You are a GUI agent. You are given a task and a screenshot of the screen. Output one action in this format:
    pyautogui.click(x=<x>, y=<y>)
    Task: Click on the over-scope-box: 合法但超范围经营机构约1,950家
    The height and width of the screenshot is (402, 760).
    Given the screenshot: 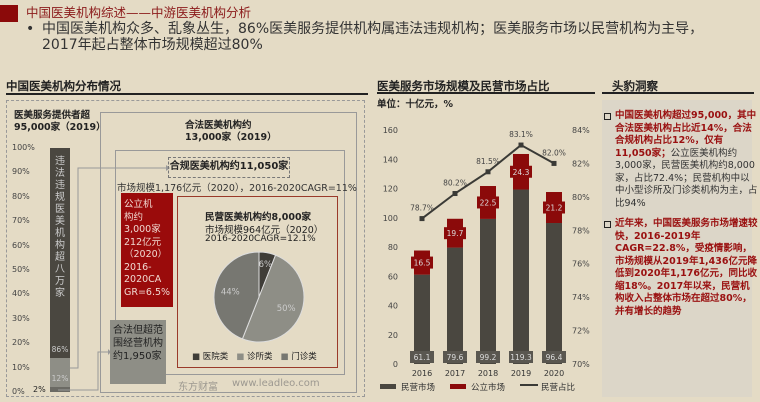 What is the action you would take?
    pyautogui.click(x=138, y=352)
    